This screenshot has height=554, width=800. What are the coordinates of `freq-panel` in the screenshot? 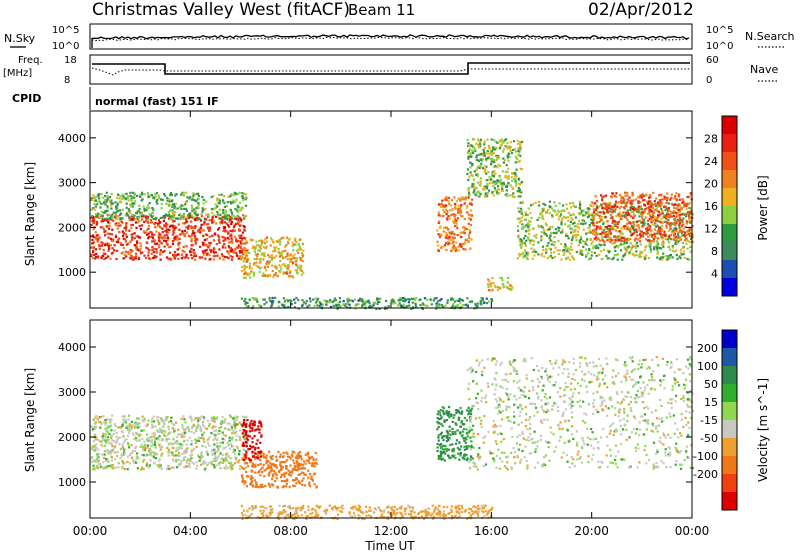 It's located at (391, 69).